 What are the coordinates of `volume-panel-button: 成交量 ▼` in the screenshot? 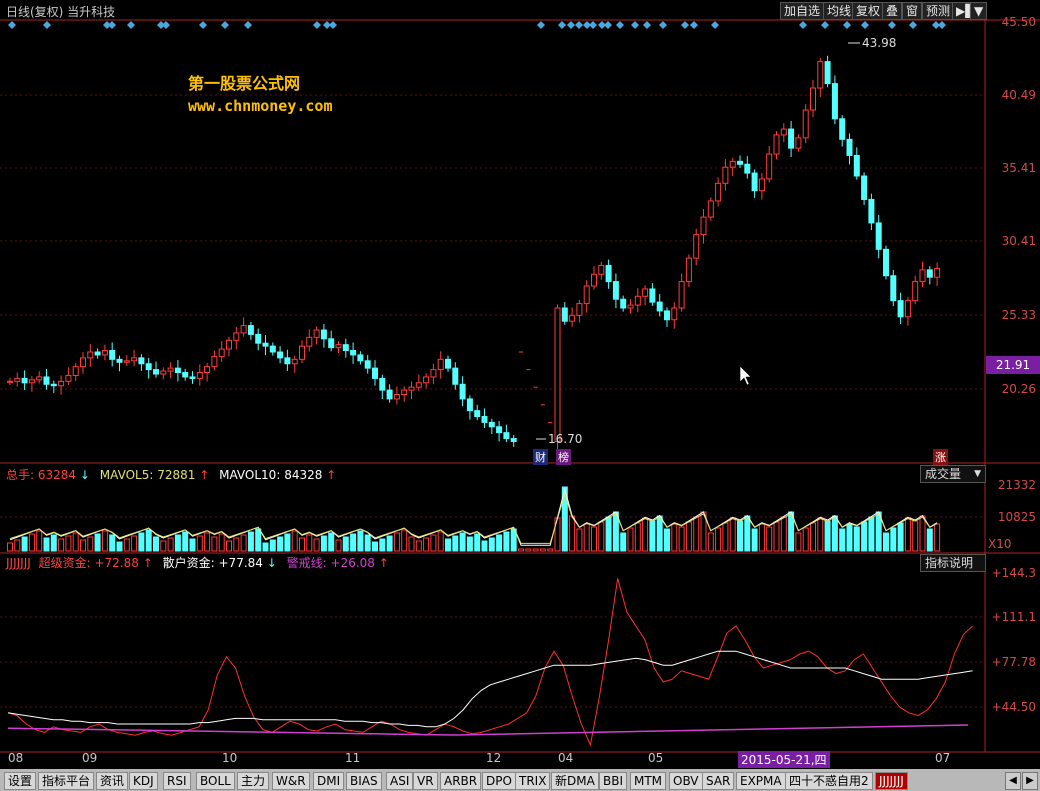 It's located at (953, 474).